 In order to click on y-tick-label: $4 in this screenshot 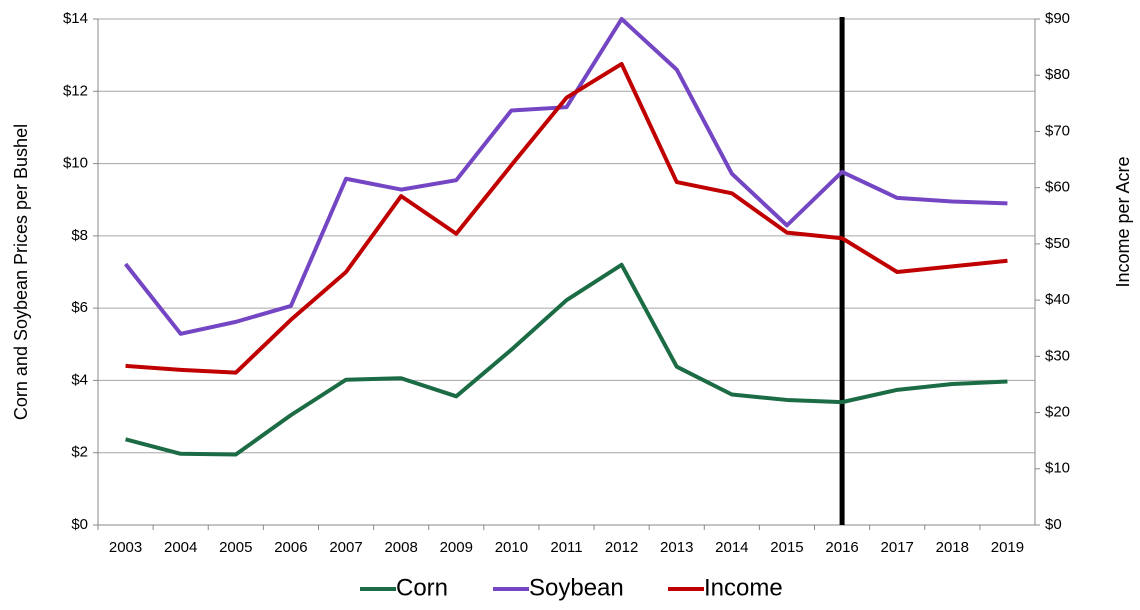, I will do `click(79, 379)`.